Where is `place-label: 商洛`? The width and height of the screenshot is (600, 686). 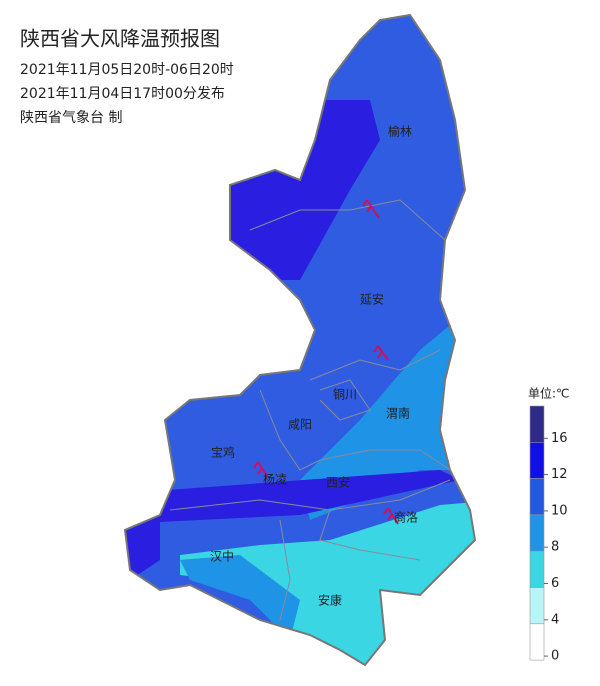
place-label: 商洛 is located at coordinates (406, 517).